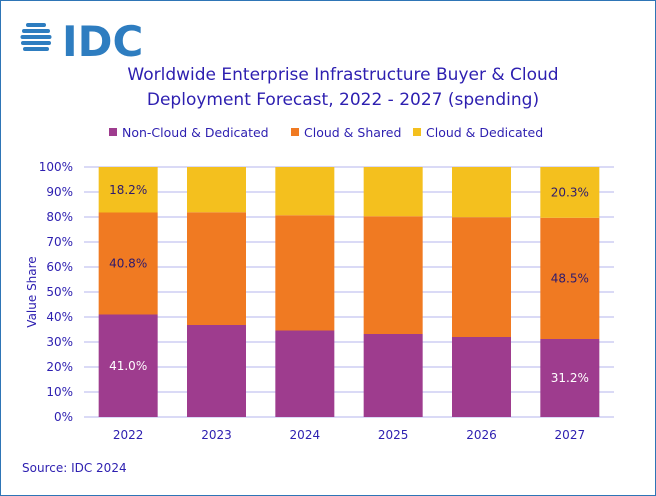 Image resolution: width=656 pixels, height=496 pixels. I want to click on y-tick-label: 90%, so click(59, 192).